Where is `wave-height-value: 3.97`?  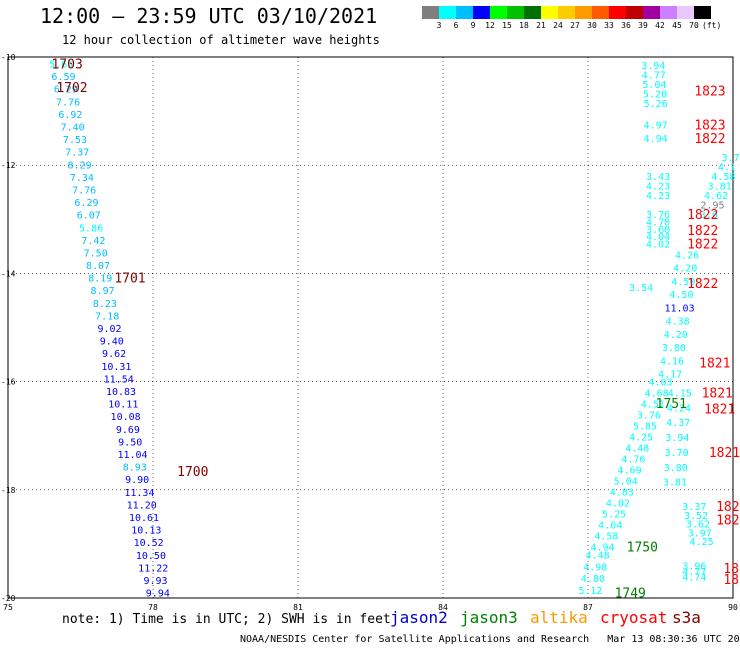 wave-height-value: 3.97 is located at coordinates (700, 533).